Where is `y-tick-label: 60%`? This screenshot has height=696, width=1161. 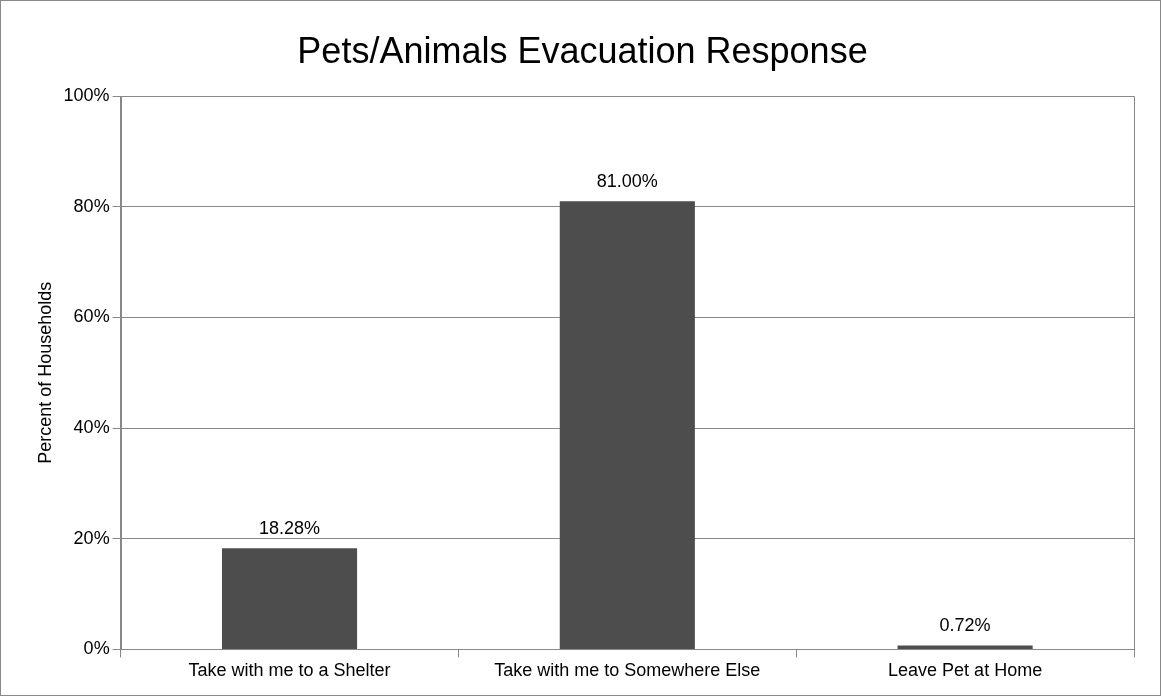 y-tick-label: 60% is located at coordinates (91, 316).